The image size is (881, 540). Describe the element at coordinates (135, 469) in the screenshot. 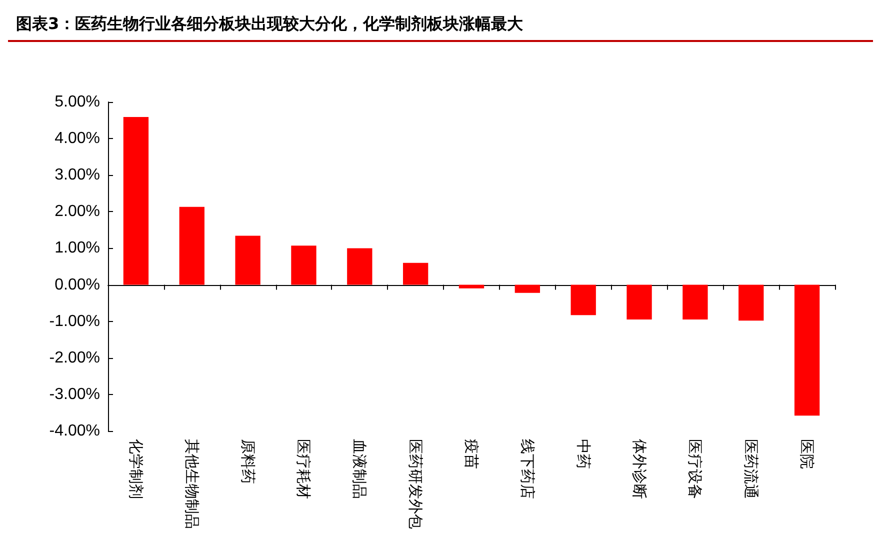

I see `x-tick-label: 化学制剂` at that location.